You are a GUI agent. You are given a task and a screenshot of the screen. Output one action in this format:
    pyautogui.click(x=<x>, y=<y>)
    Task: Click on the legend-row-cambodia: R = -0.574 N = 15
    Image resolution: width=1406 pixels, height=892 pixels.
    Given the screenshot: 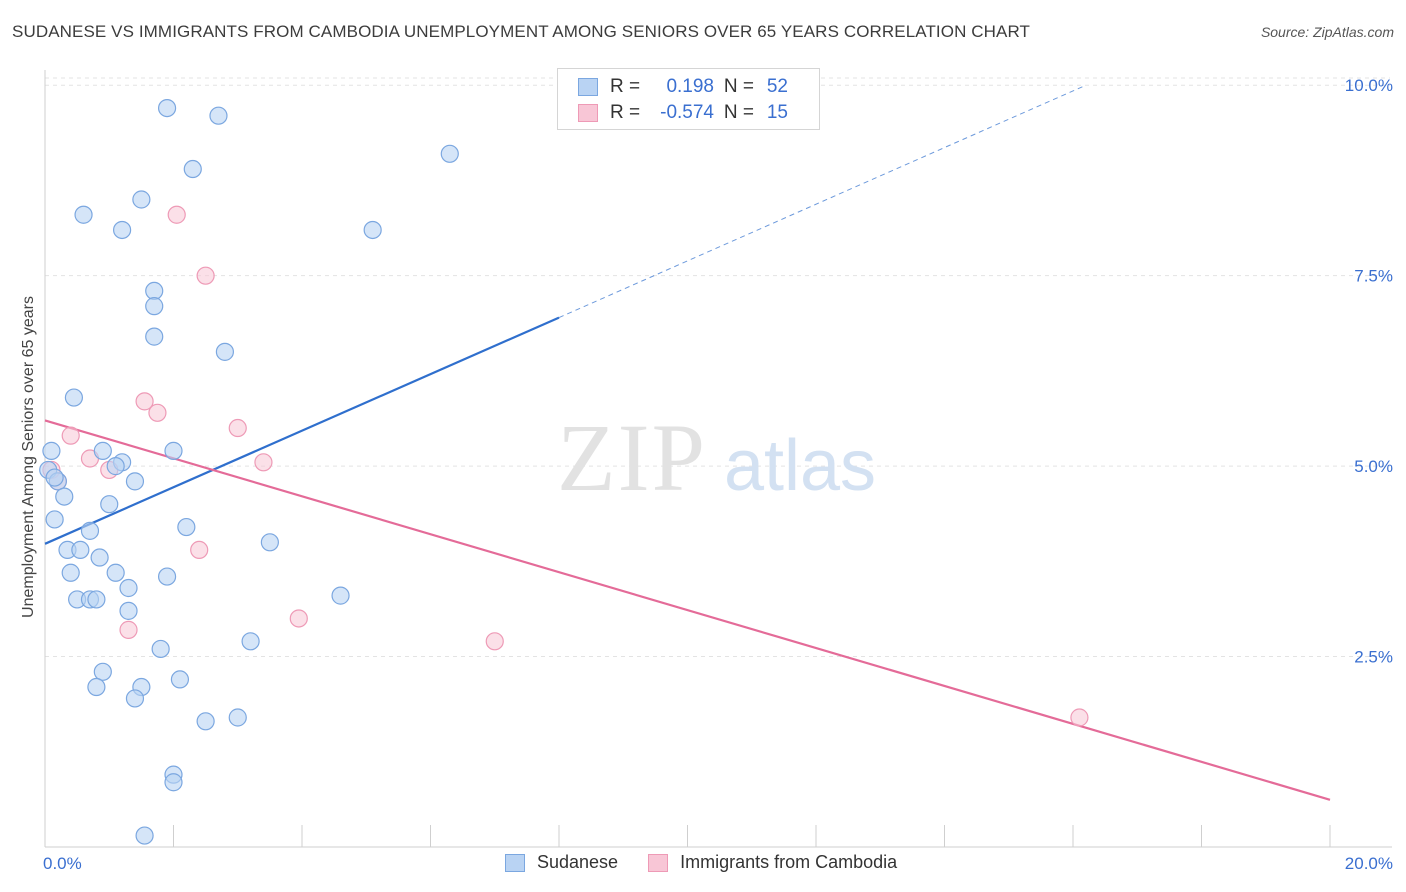 What is the action you would take?
    pyautogui.click(x=683, y=113)
    